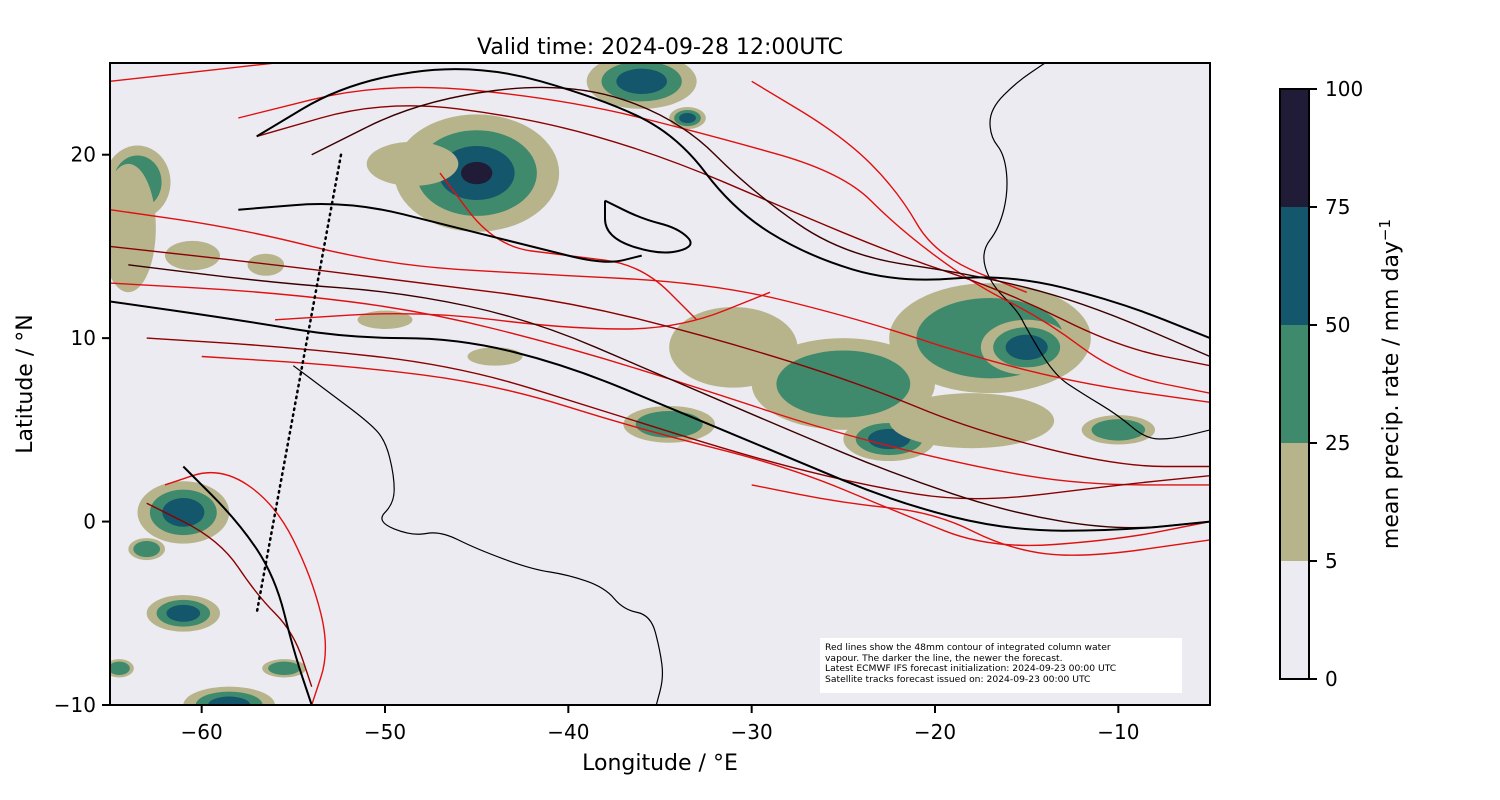  Describe the element at coordinates (385, 732) in the screenshot. I see `x-tick-label: −50` at that location.